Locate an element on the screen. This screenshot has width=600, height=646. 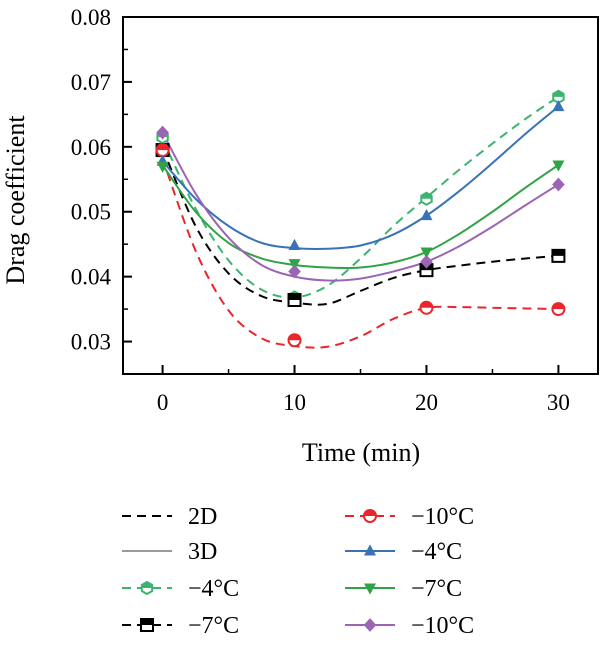
legend-entry-2d-0: −4°C is located at coordinates (180, 589).